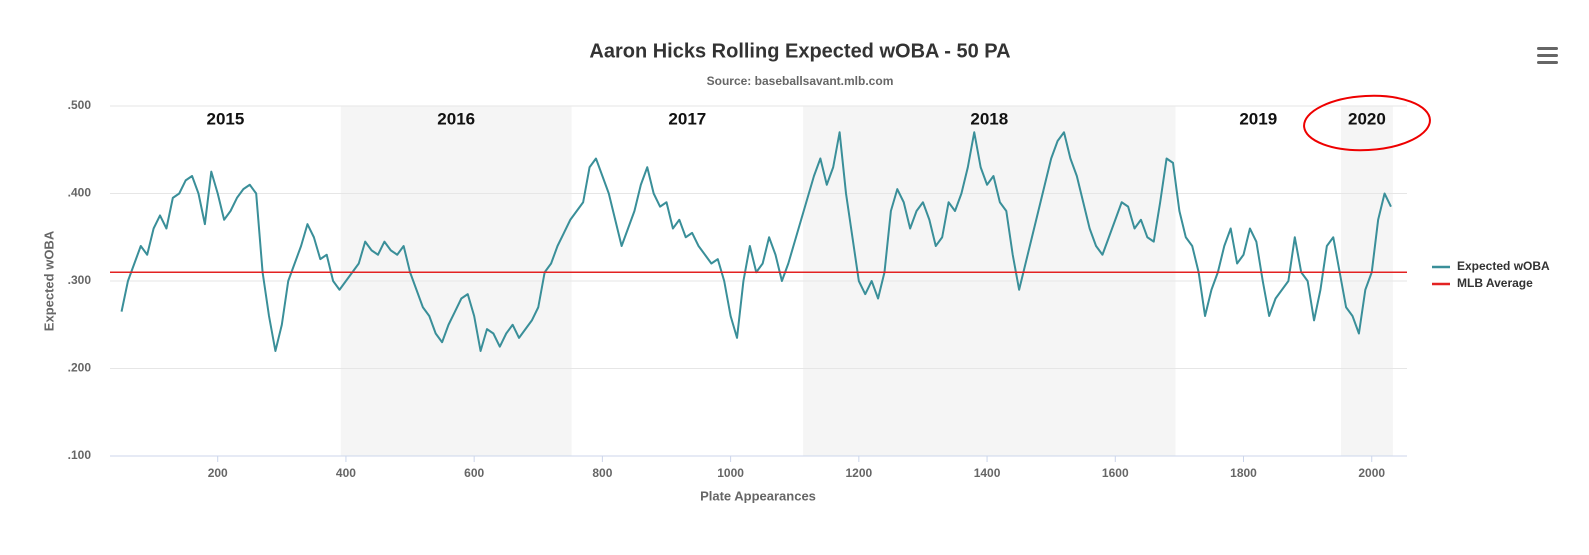 This screenshot has width=1589, height=555. Describe the element at coordinates (1503, 266) in the screenshot. I see `legend-label: Expected wOBA` at that location.